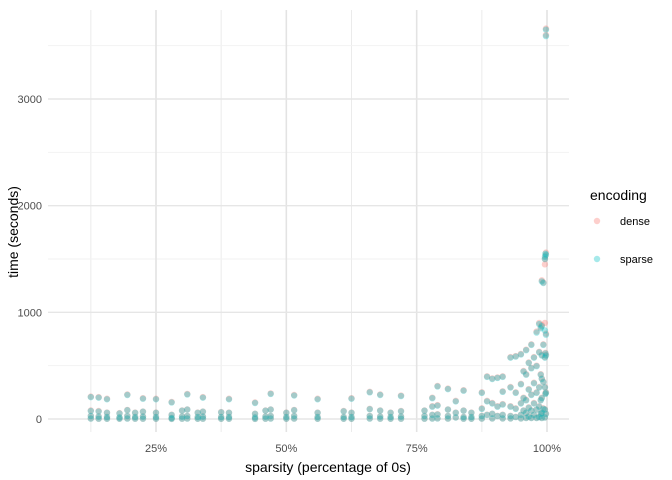 The image size is (672, 480). I want to click on x-tick-label: 100%, so click(547, 449).